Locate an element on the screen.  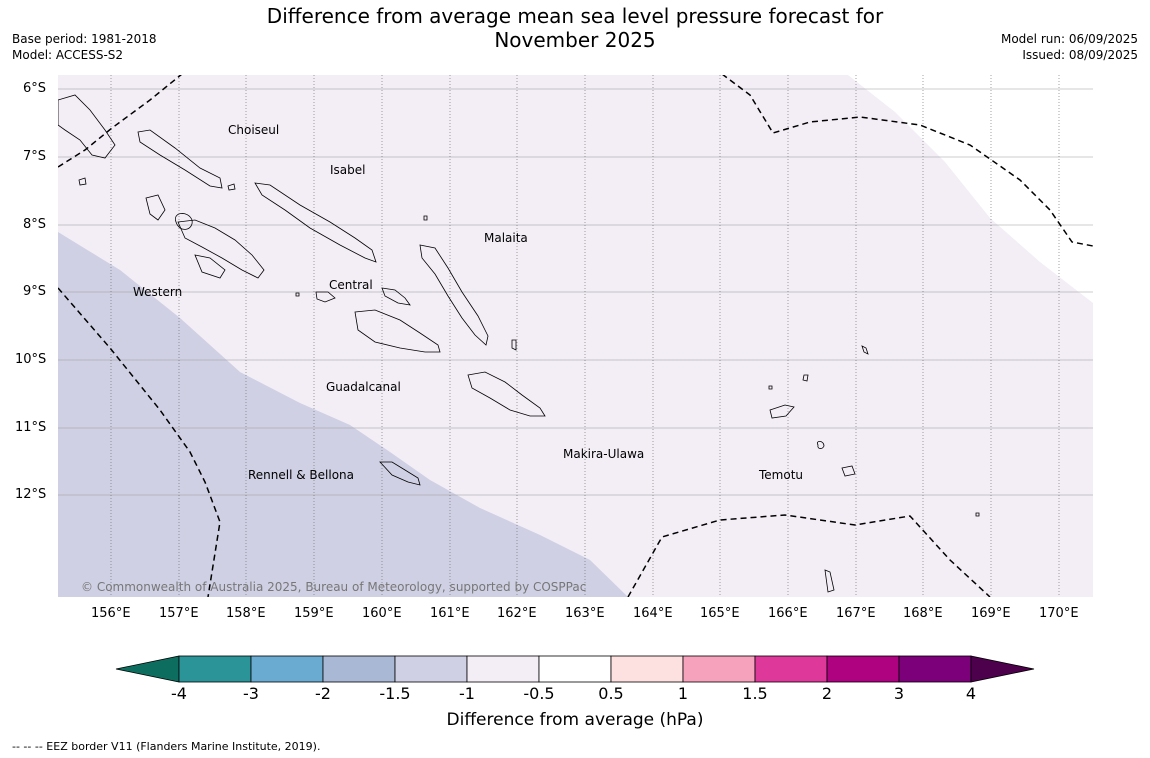
lon-label-159e: 159°E is located at coordinates (314, 613).